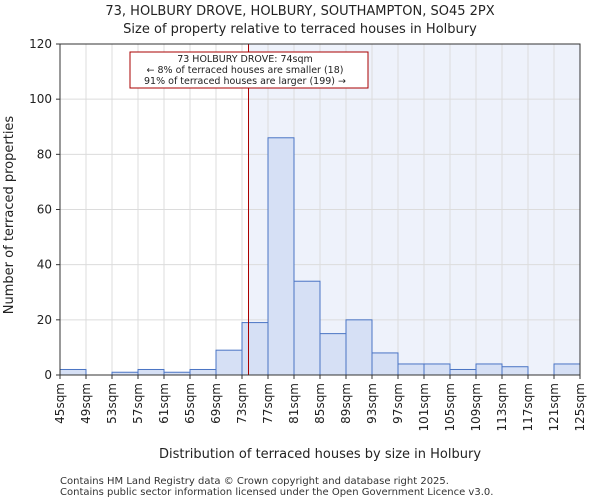 The image size is (600, 500). I want to click on x-tick-label: 89sqm, so click(346, 403).